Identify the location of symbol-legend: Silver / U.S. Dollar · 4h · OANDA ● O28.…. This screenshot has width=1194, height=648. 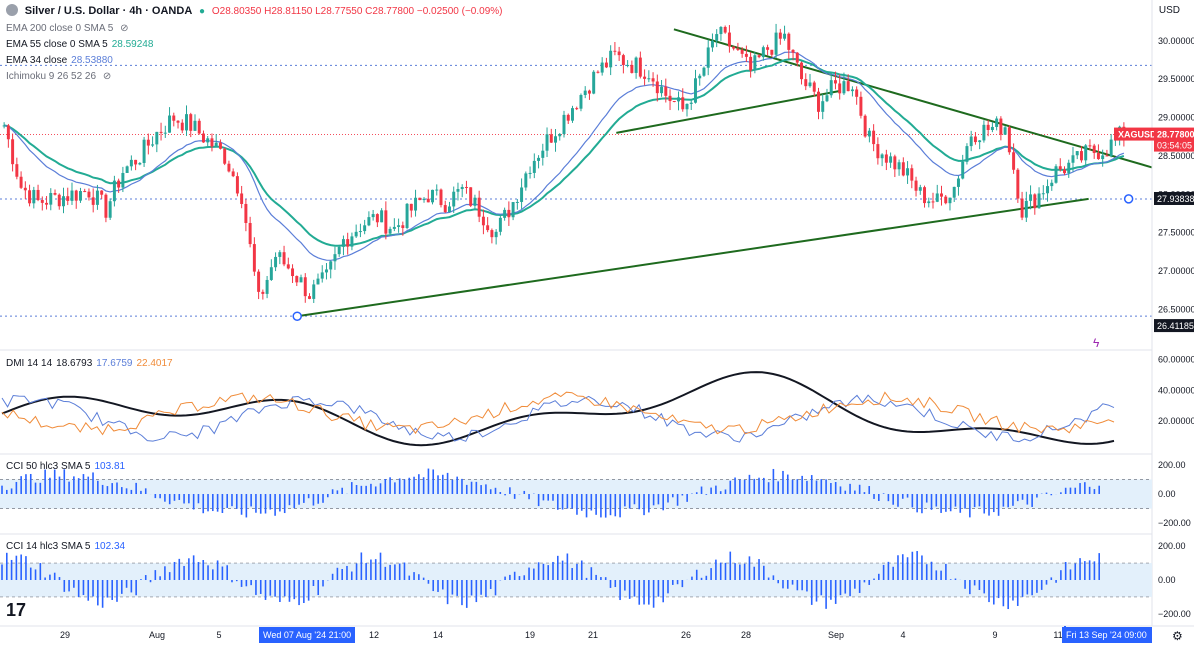
(256, 11).